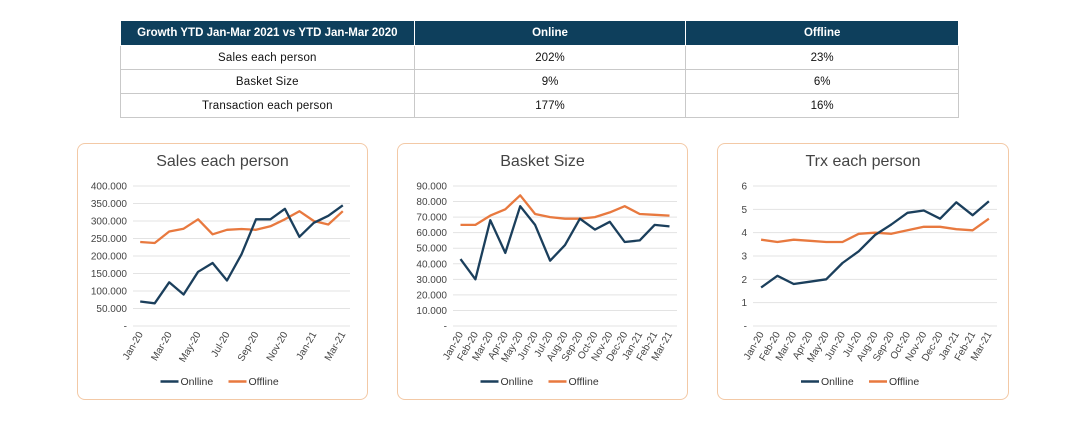 This screenshot has width=1081, height=426. Describe the element at coordinates (431, 295) in the screenshot. I see `y-tick-label: 20.000` at that location.